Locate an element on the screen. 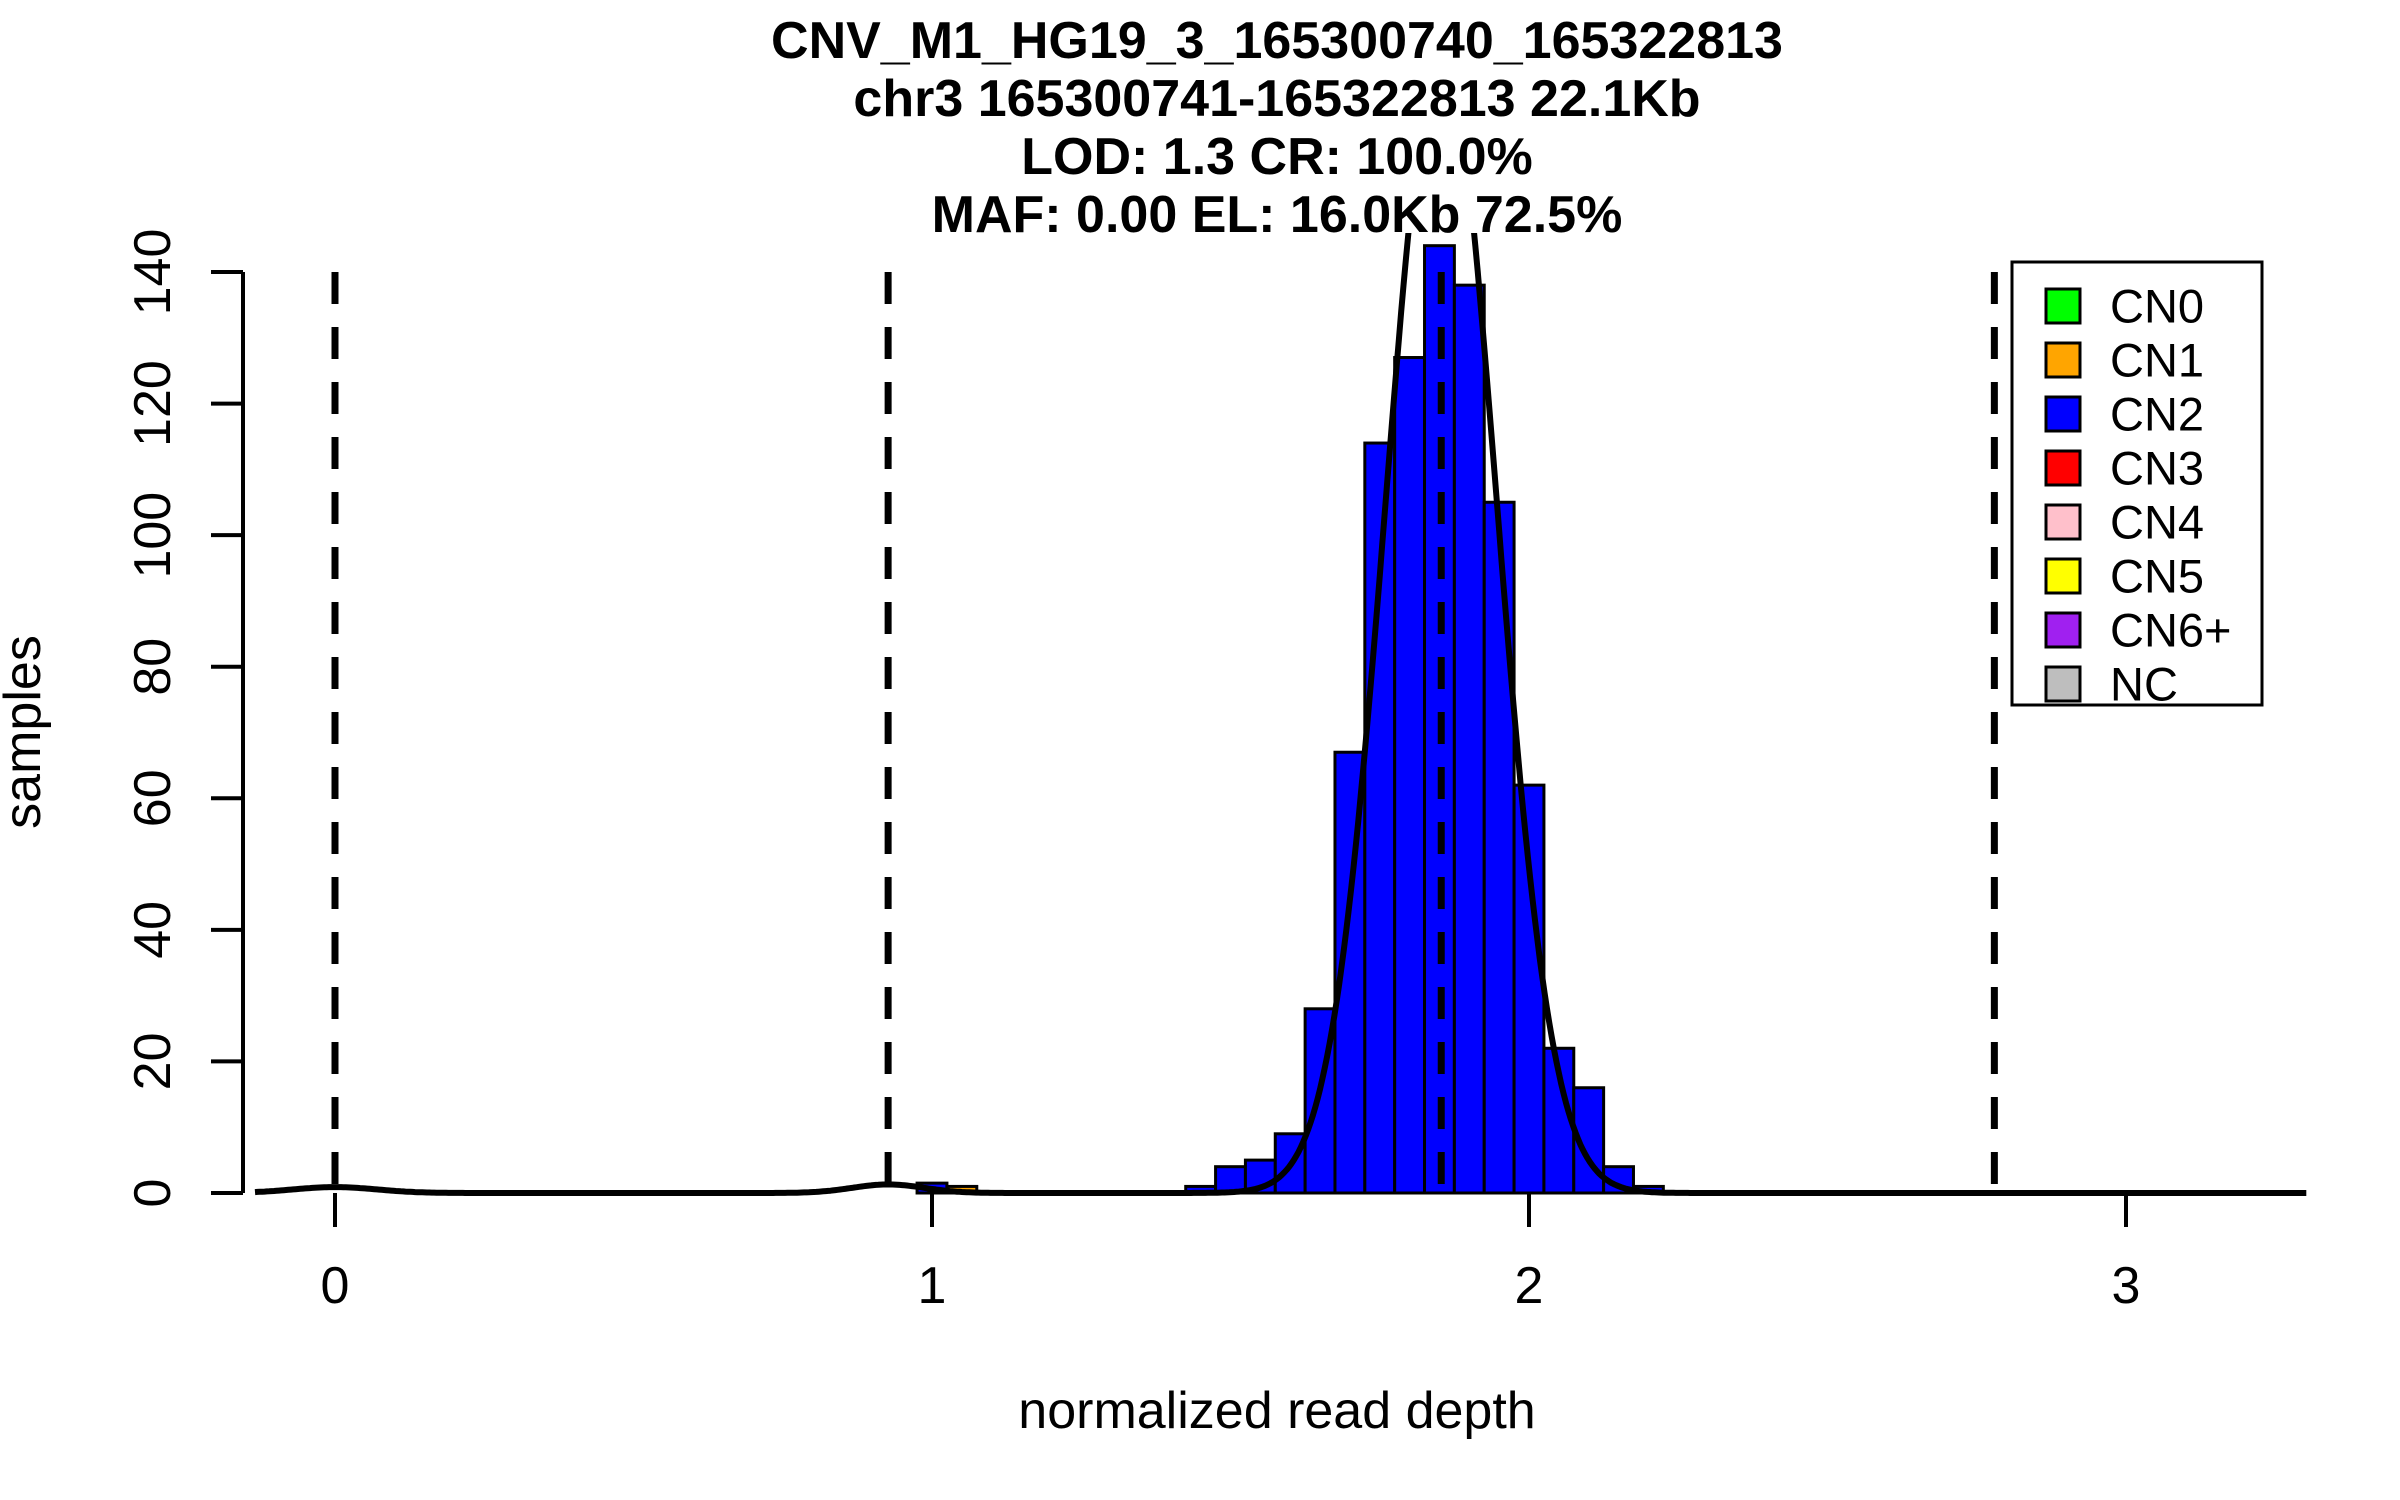  y-tick-label: 0 is located at coordinates (153, 1193).